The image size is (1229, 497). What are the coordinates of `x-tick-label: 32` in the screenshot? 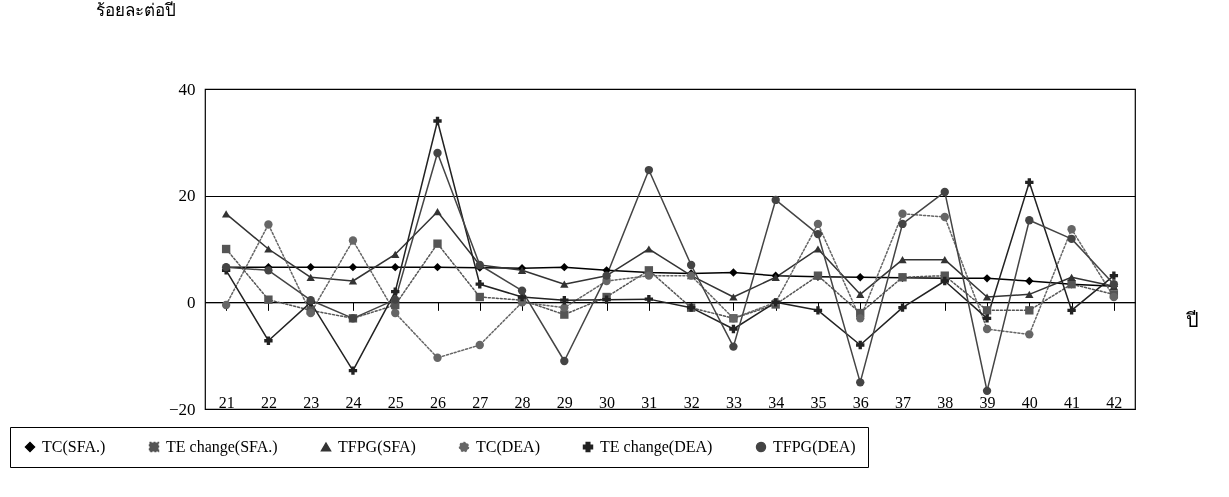 It's located at (691, 402).